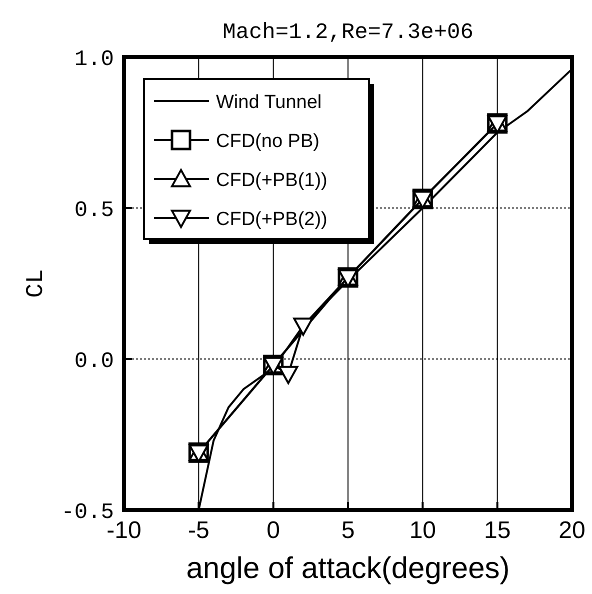  Describe the element at coordinates (572, 530) in the screenshot. I see `x-tick-label: 20` at that location.